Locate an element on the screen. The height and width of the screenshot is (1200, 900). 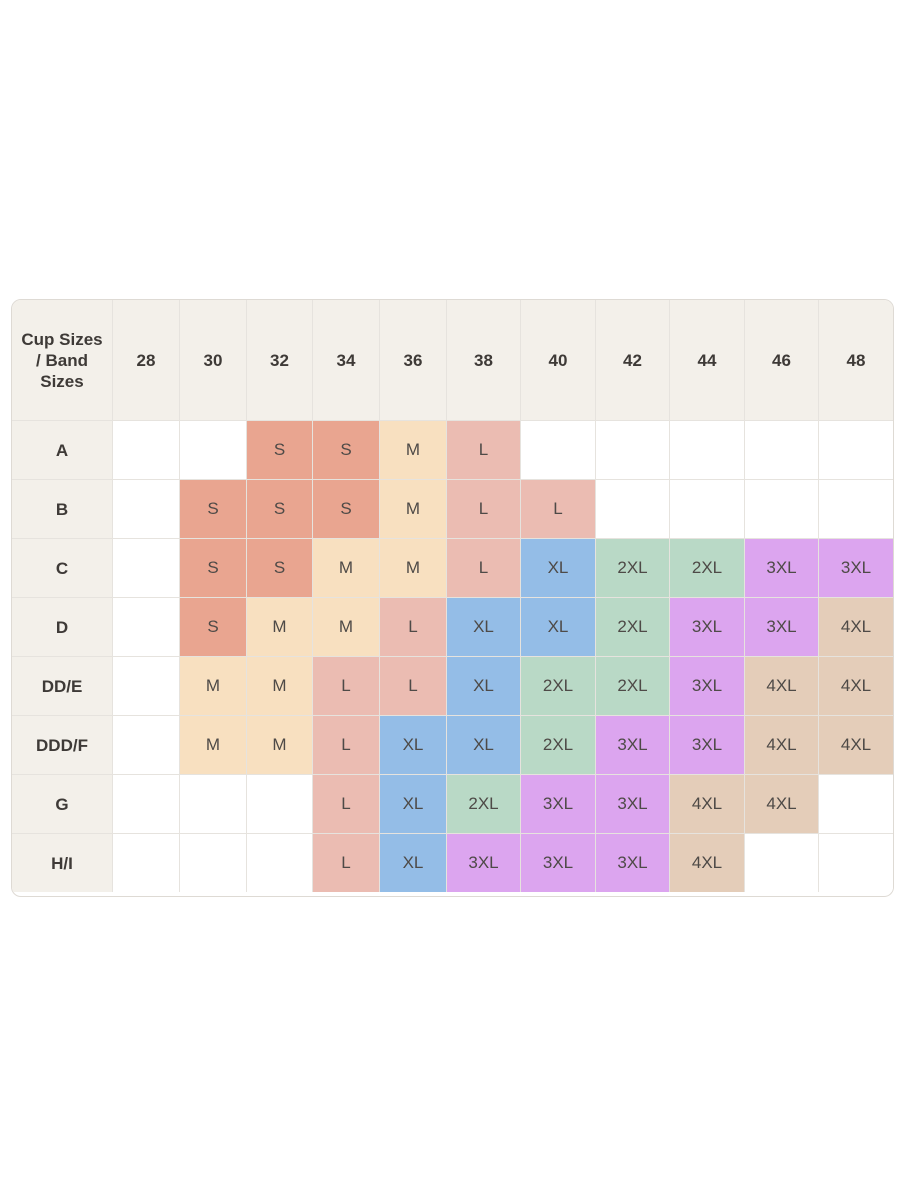
cup-size-label: A is located at coordinates (62, 450).